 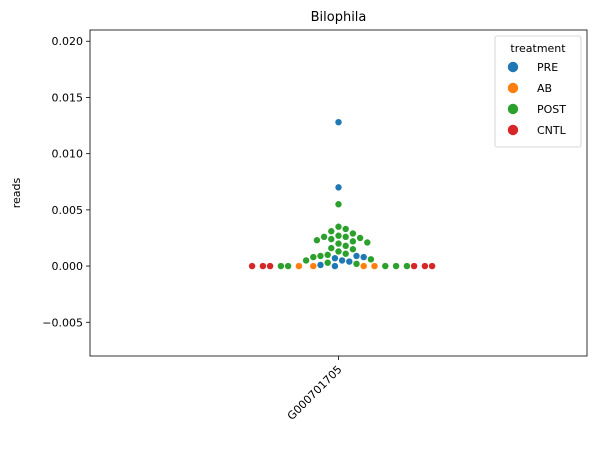 I want to click on legend-label-pre: PRE, so click(x=547, y=67).